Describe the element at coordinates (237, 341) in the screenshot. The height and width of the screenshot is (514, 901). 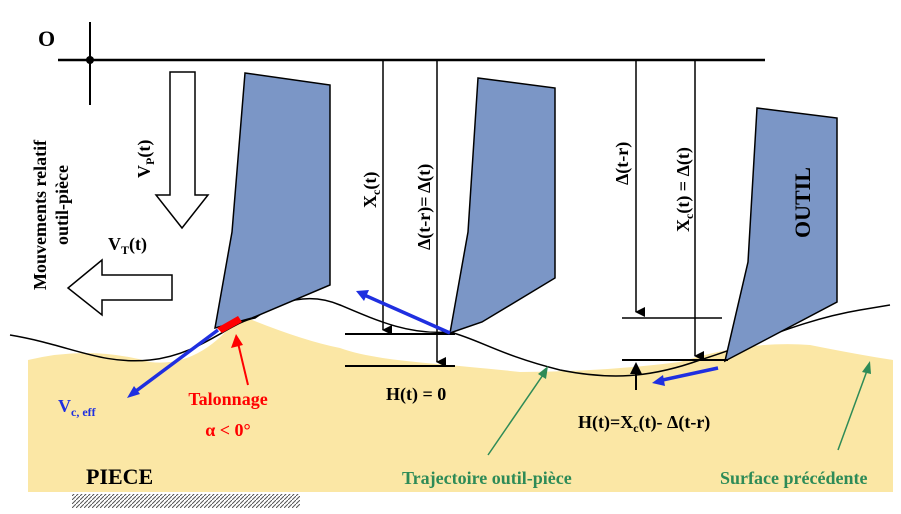
I see `talonnage-arrowhead` at that location.